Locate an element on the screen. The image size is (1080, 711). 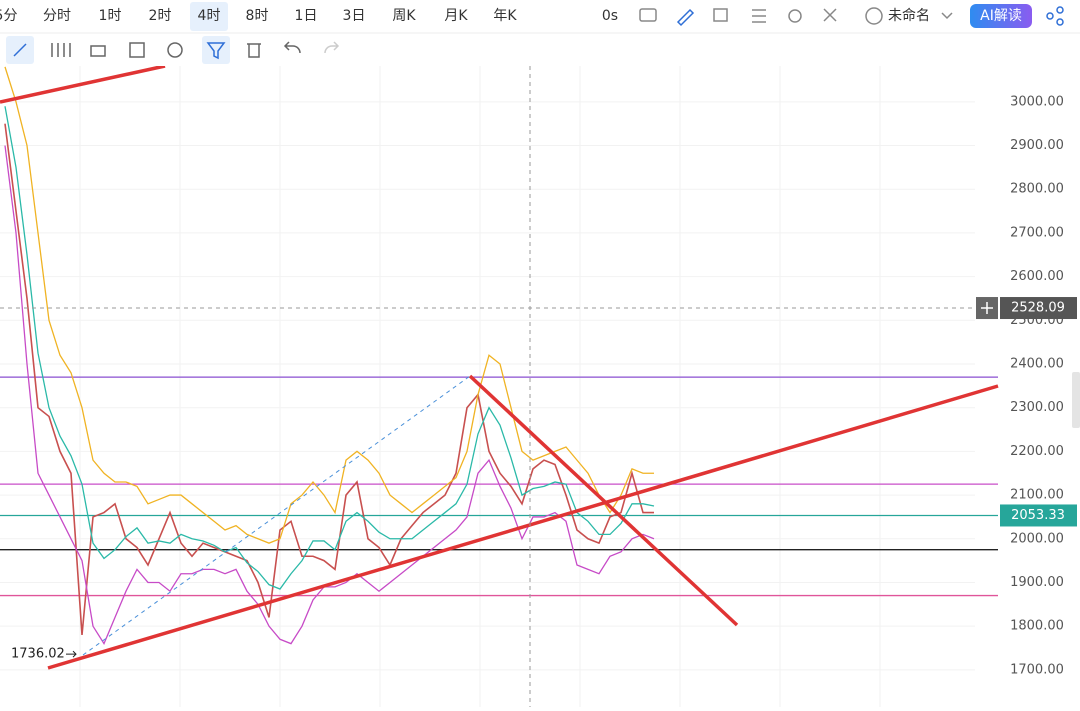
y-tick-label: 2100.00 is located at coordinates (1037, 495).